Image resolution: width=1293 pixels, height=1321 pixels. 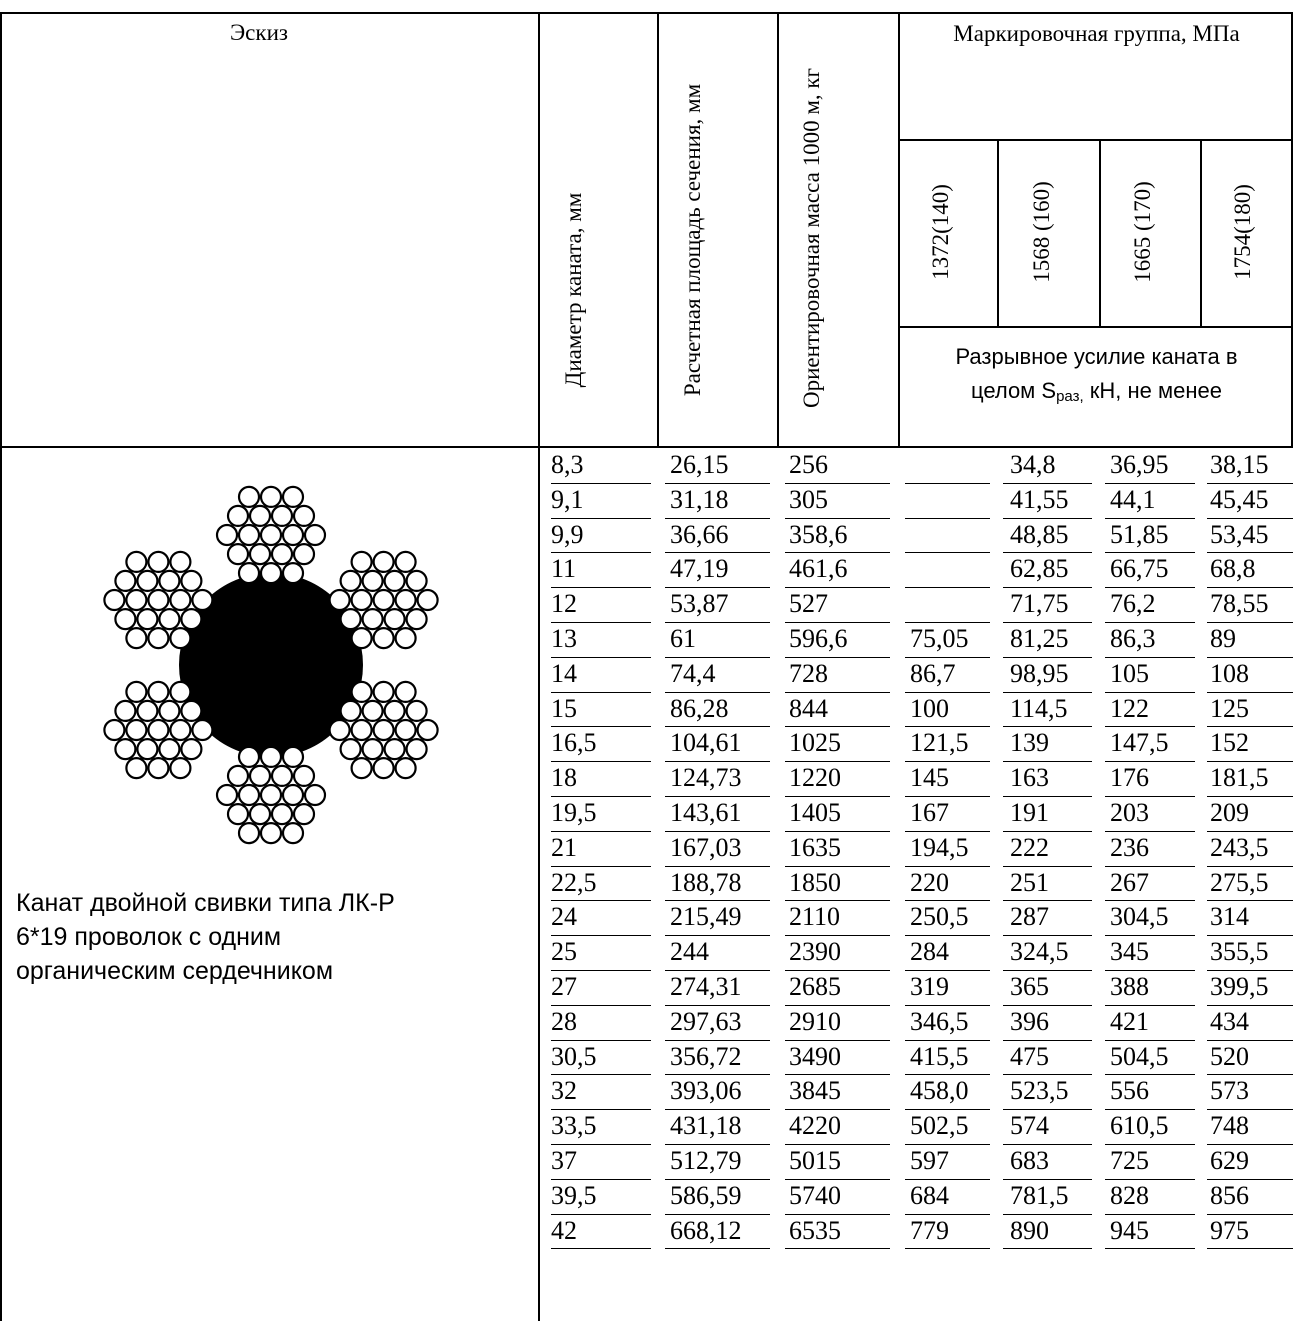 I want to click on table-cell: 399,5, so click(x=1239, y=986).